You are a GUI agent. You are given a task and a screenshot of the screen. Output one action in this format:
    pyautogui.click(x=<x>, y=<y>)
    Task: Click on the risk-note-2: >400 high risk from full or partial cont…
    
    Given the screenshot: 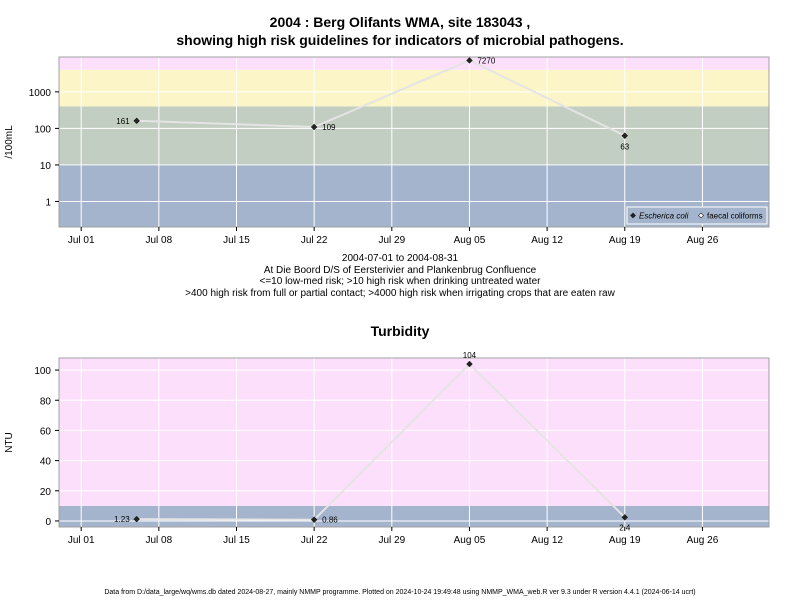 What is the action you would take?
    pyautogui.click(x=400, y=293)
    